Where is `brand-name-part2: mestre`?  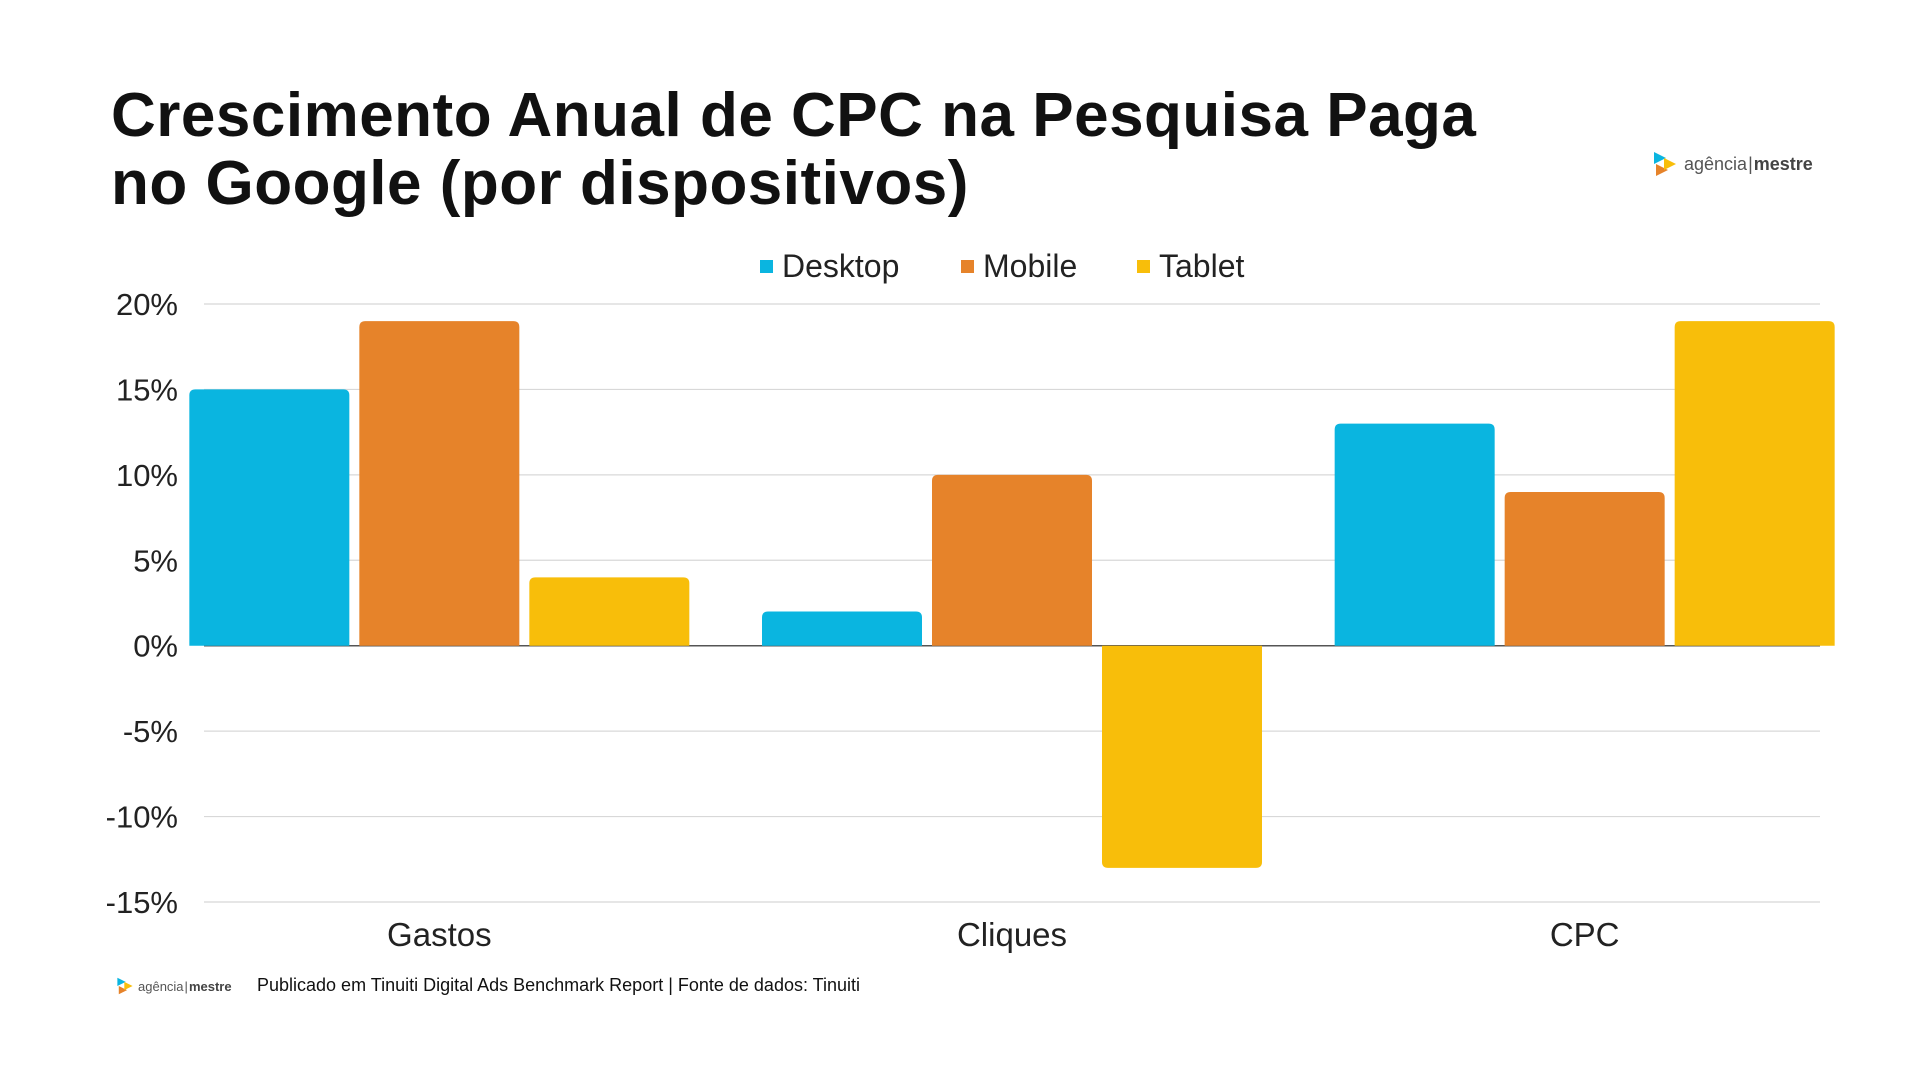
brand-name-part2: mestre is located at coordinates (1783, 163).